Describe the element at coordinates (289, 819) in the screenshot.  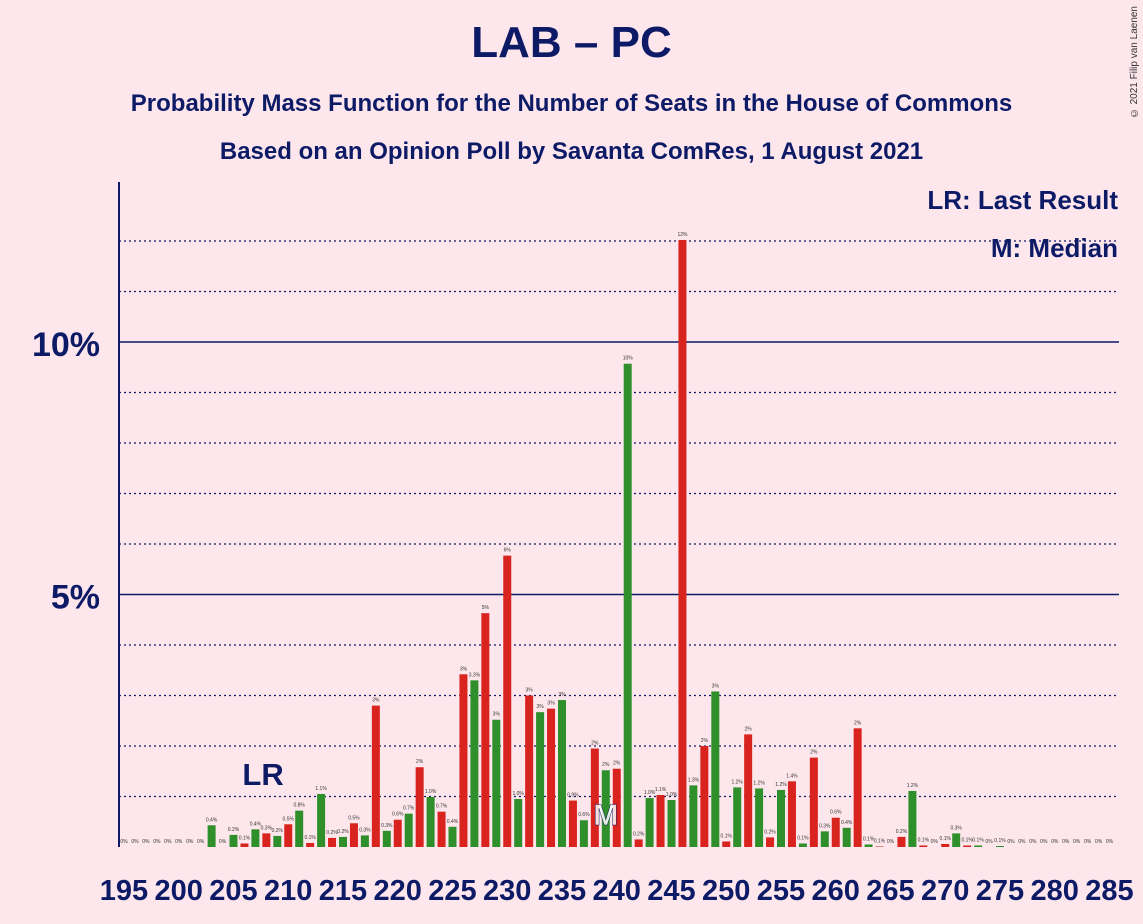
I see `bar-value-label: 0.5%` at that location.